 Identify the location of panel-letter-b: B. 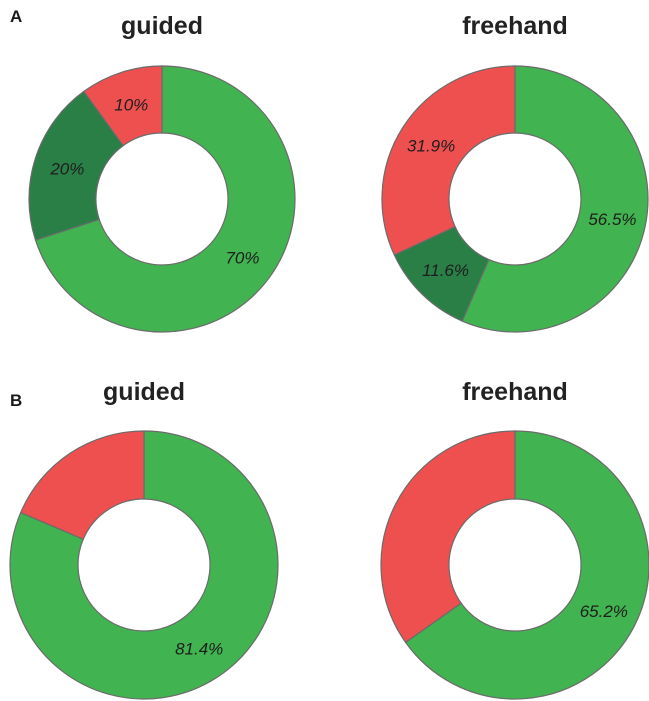
(16, 400).